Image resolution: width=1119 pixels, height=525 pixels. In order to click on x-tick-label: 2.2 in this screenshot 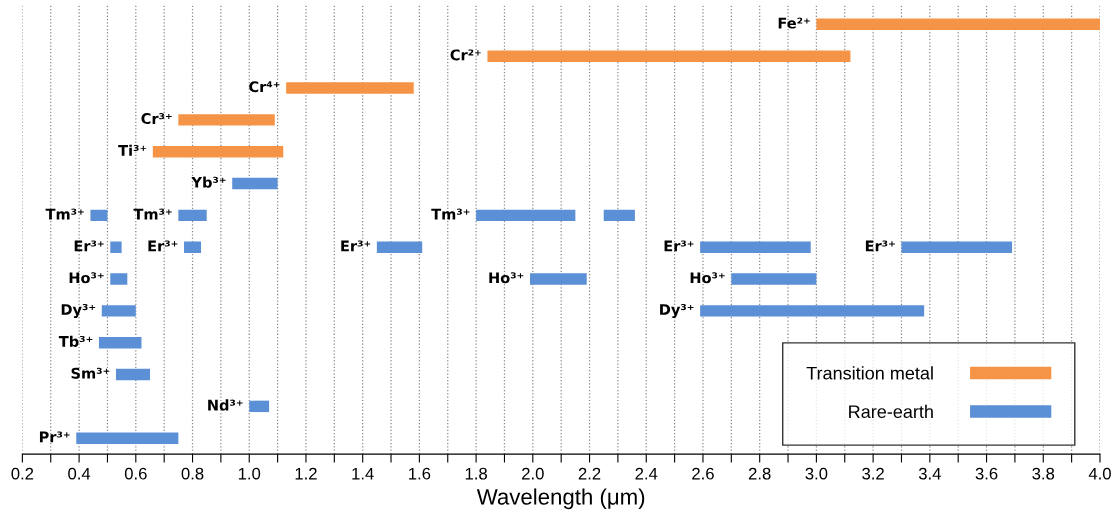, I will do `click(589, 473)`.